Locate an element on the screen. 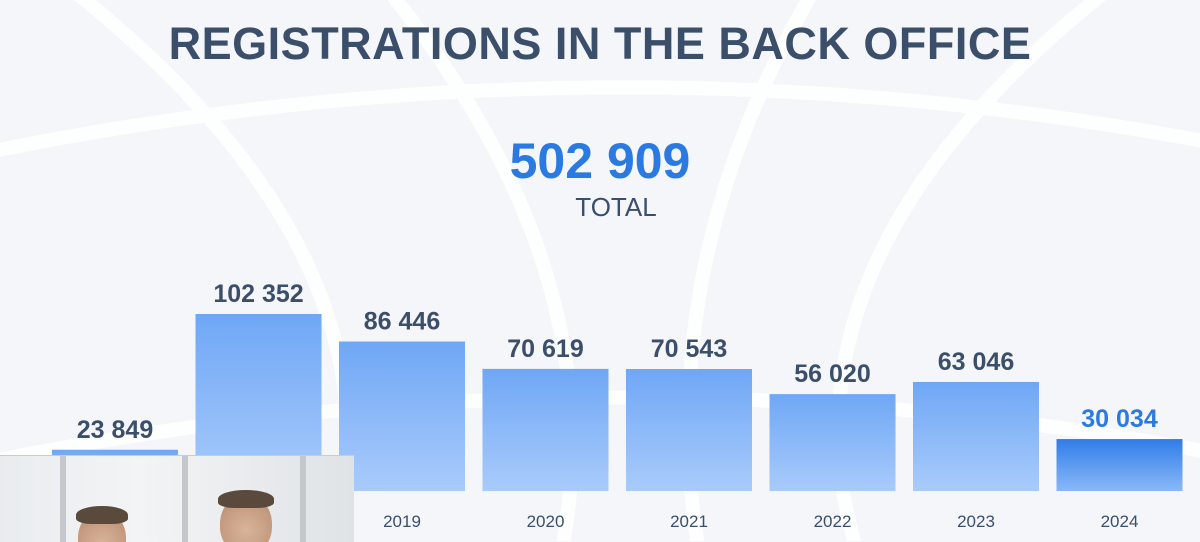 This screenshot has height=542, width=1200. value-label-5: 56 020 is located at coordinates (832, 374).